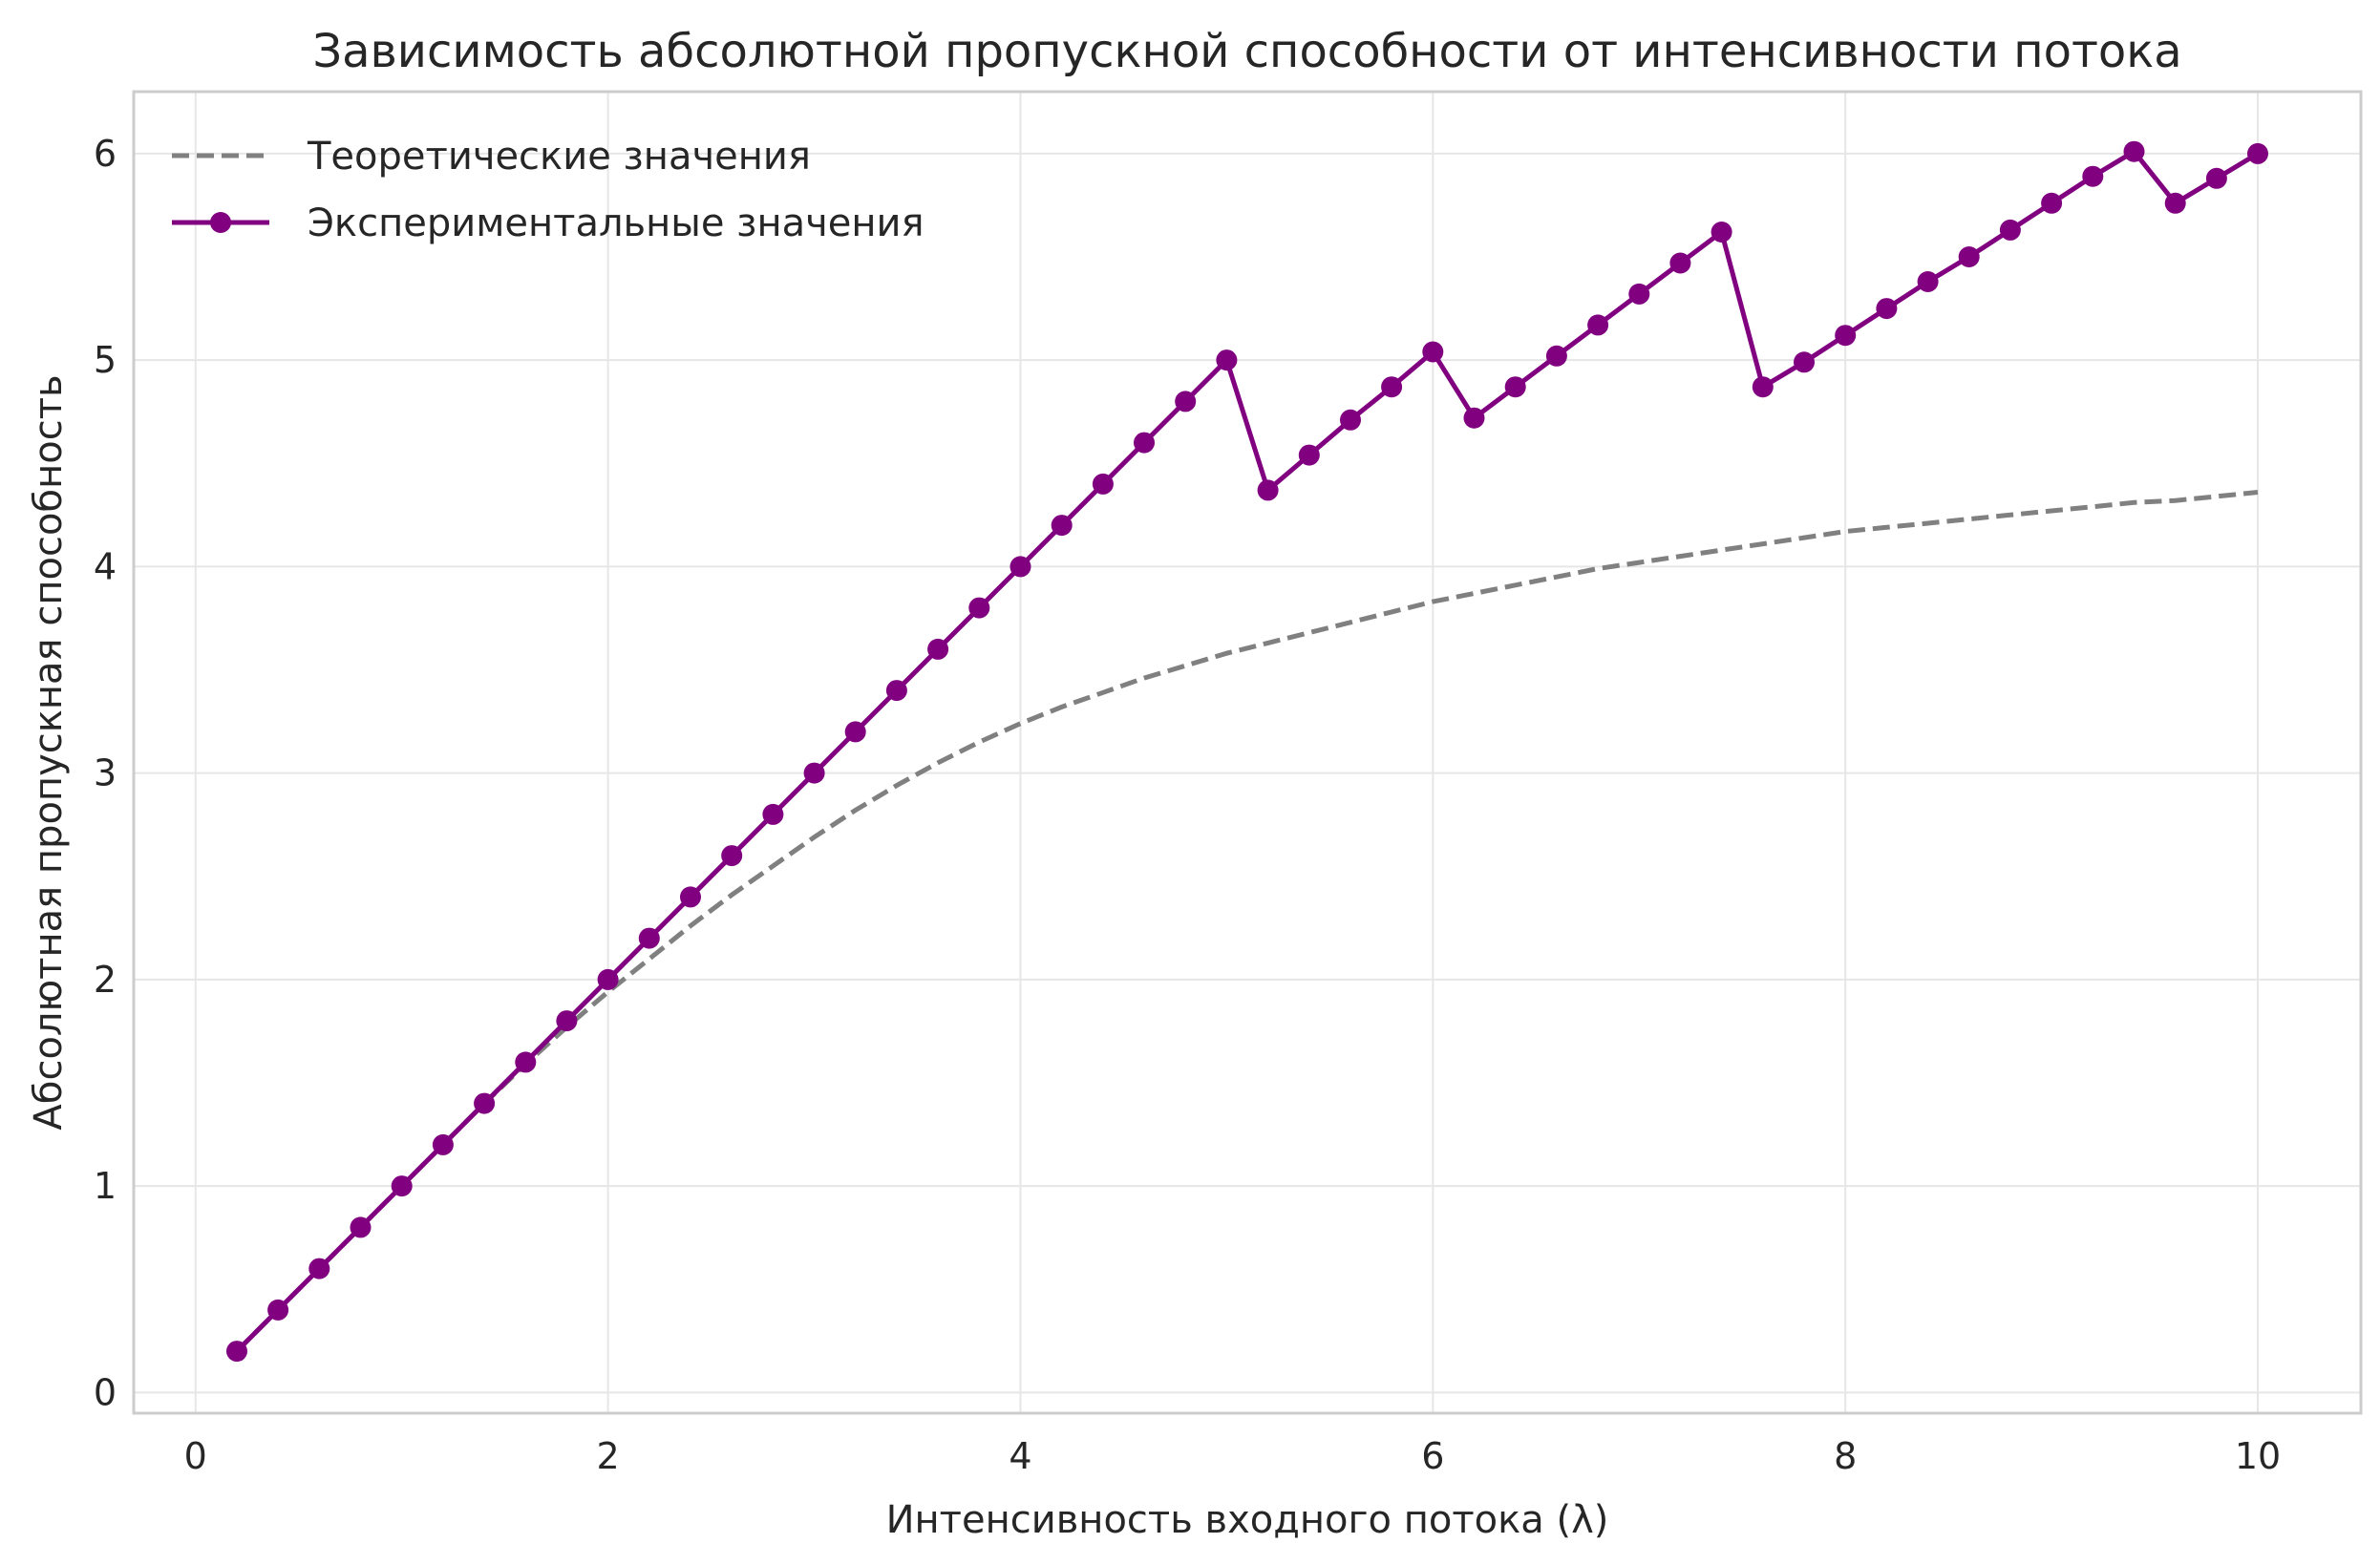 The width and height of the screenshot is (2380, 1565). Describe the element at coordinates (608, 1456) in the screenshot. I see `x-tick-label: 2` at that location.